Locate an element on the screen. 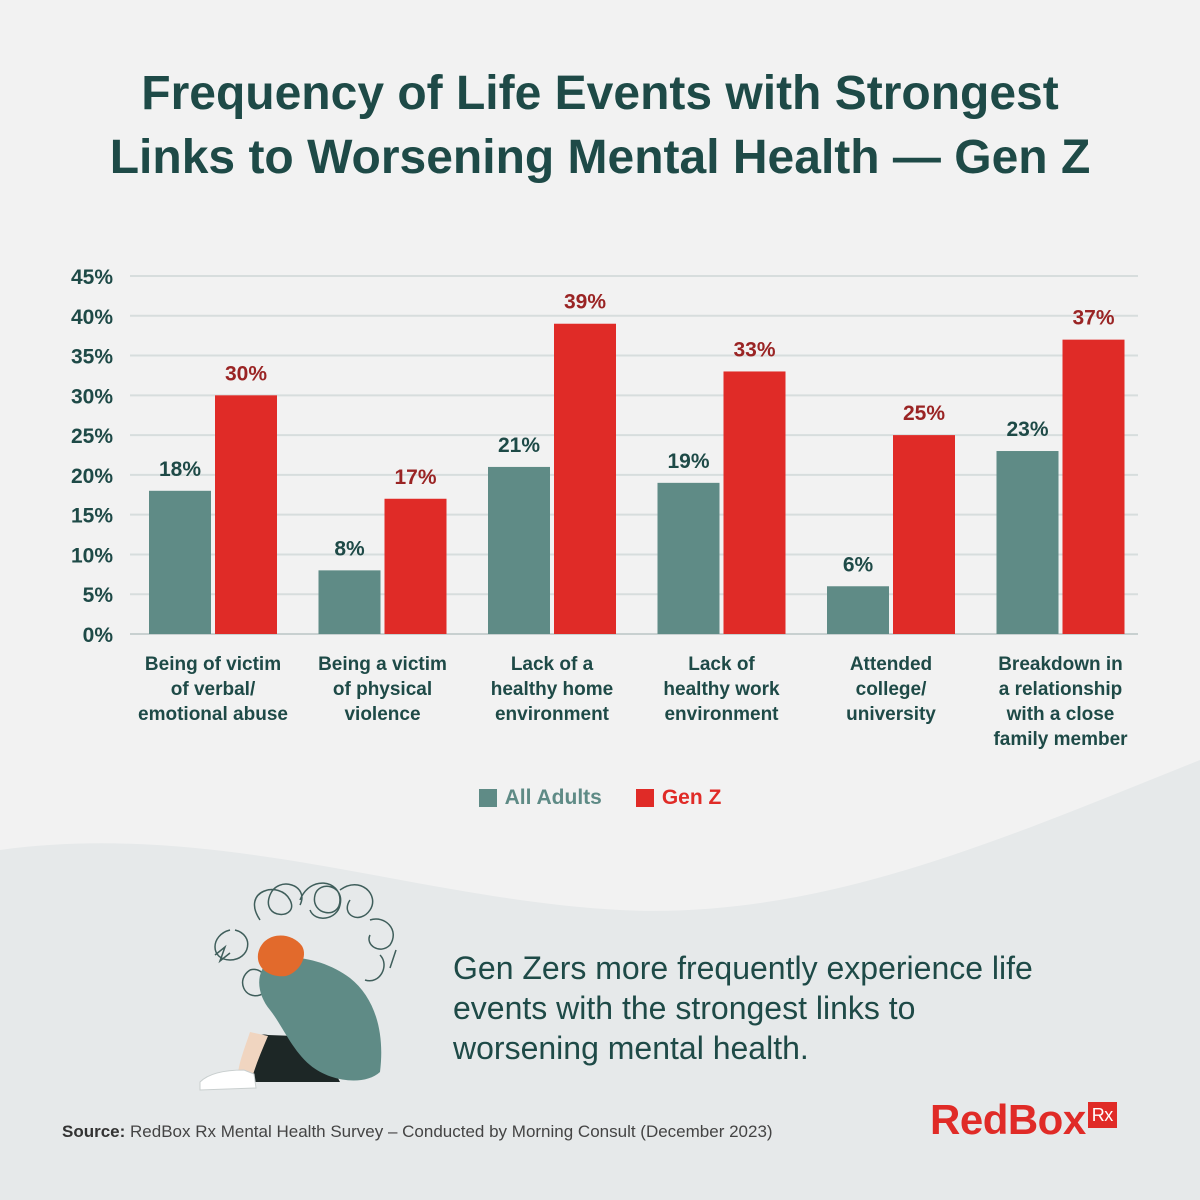 The height and width of the screenshot is (1200, 1200). x-tick-label-line: family member is located at coordinates (1060, 739).